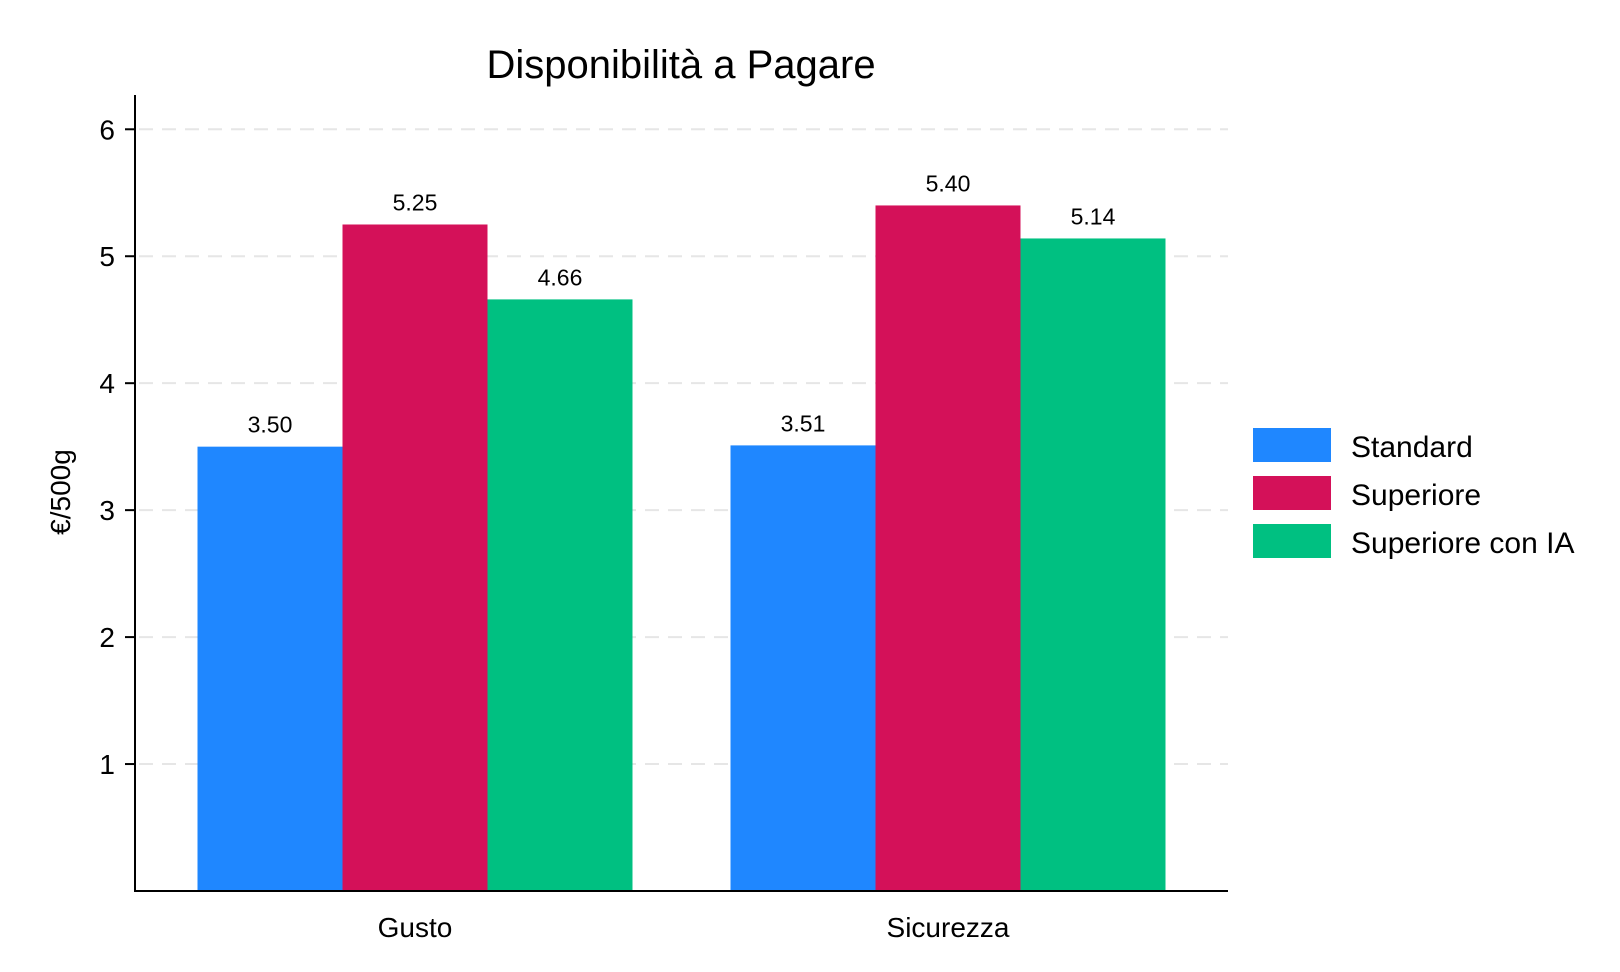  What do you see at coordinates (1462, 543) in the screenshot?
I see `legend-label: Superiore con IA` at bounding box center [1462, 543].